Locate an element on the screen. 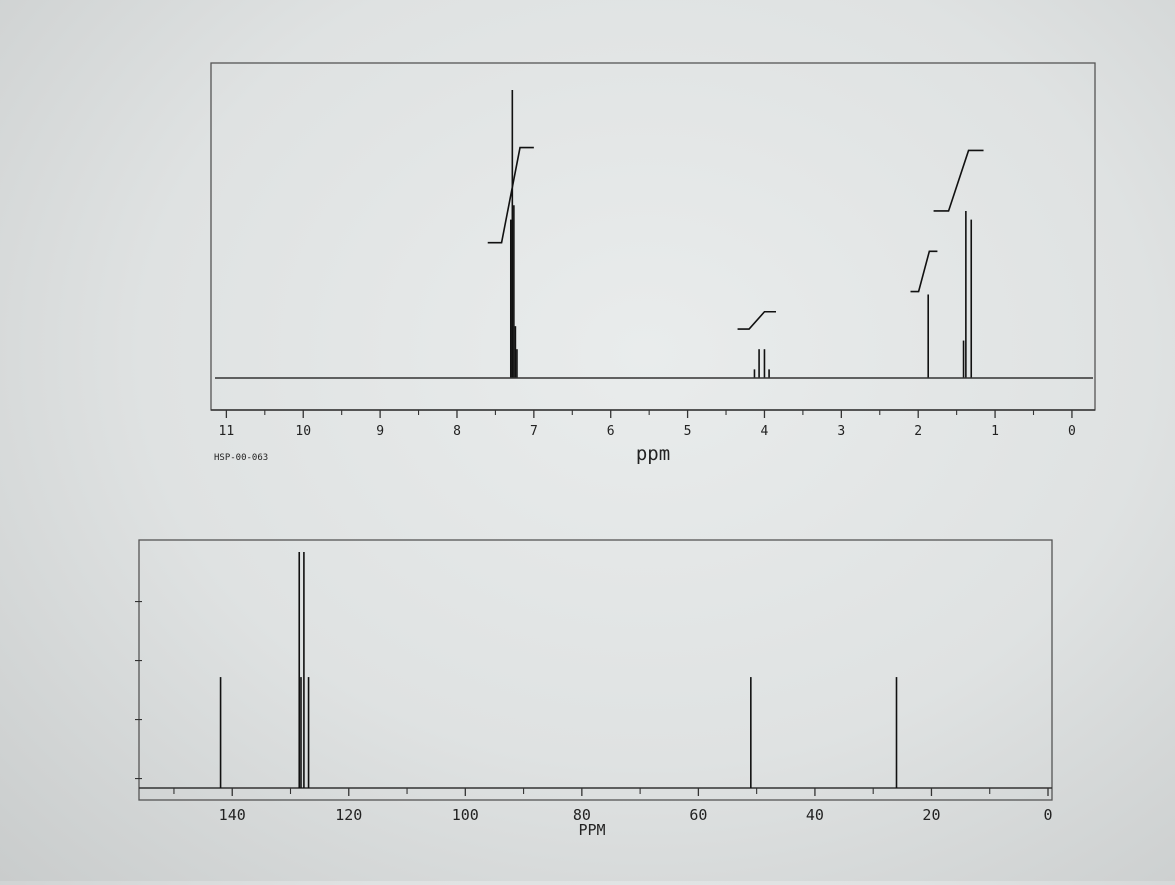 This screenshot has width=1175, height=885. h-nmr-tick-label: 1 is located at coordinates (995, 431).